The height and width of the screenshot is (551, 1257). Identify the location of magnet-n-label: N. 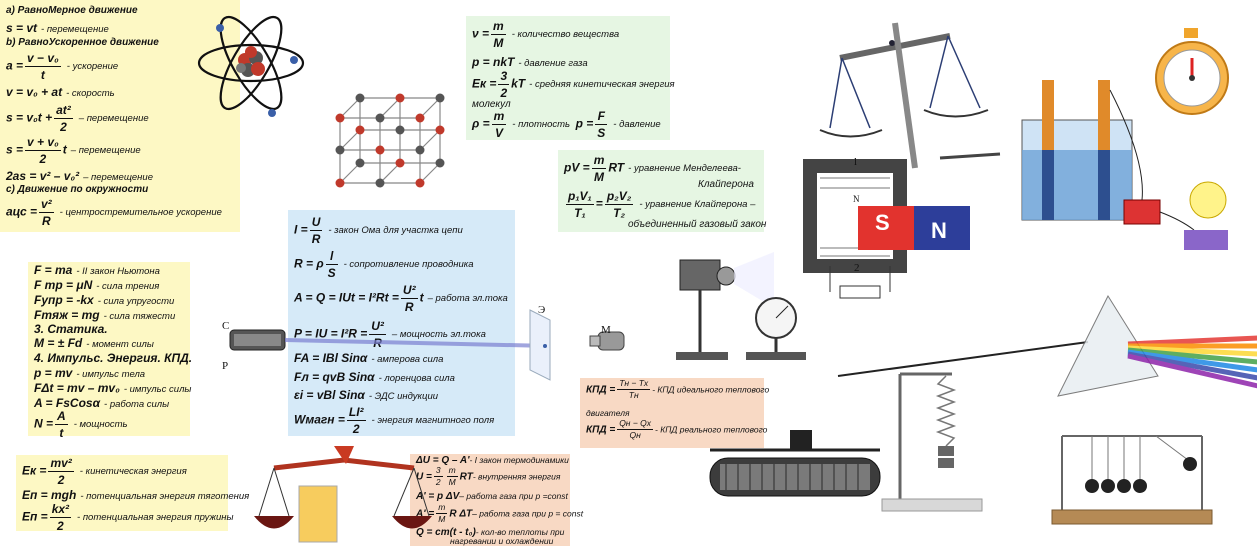
(939, 230).